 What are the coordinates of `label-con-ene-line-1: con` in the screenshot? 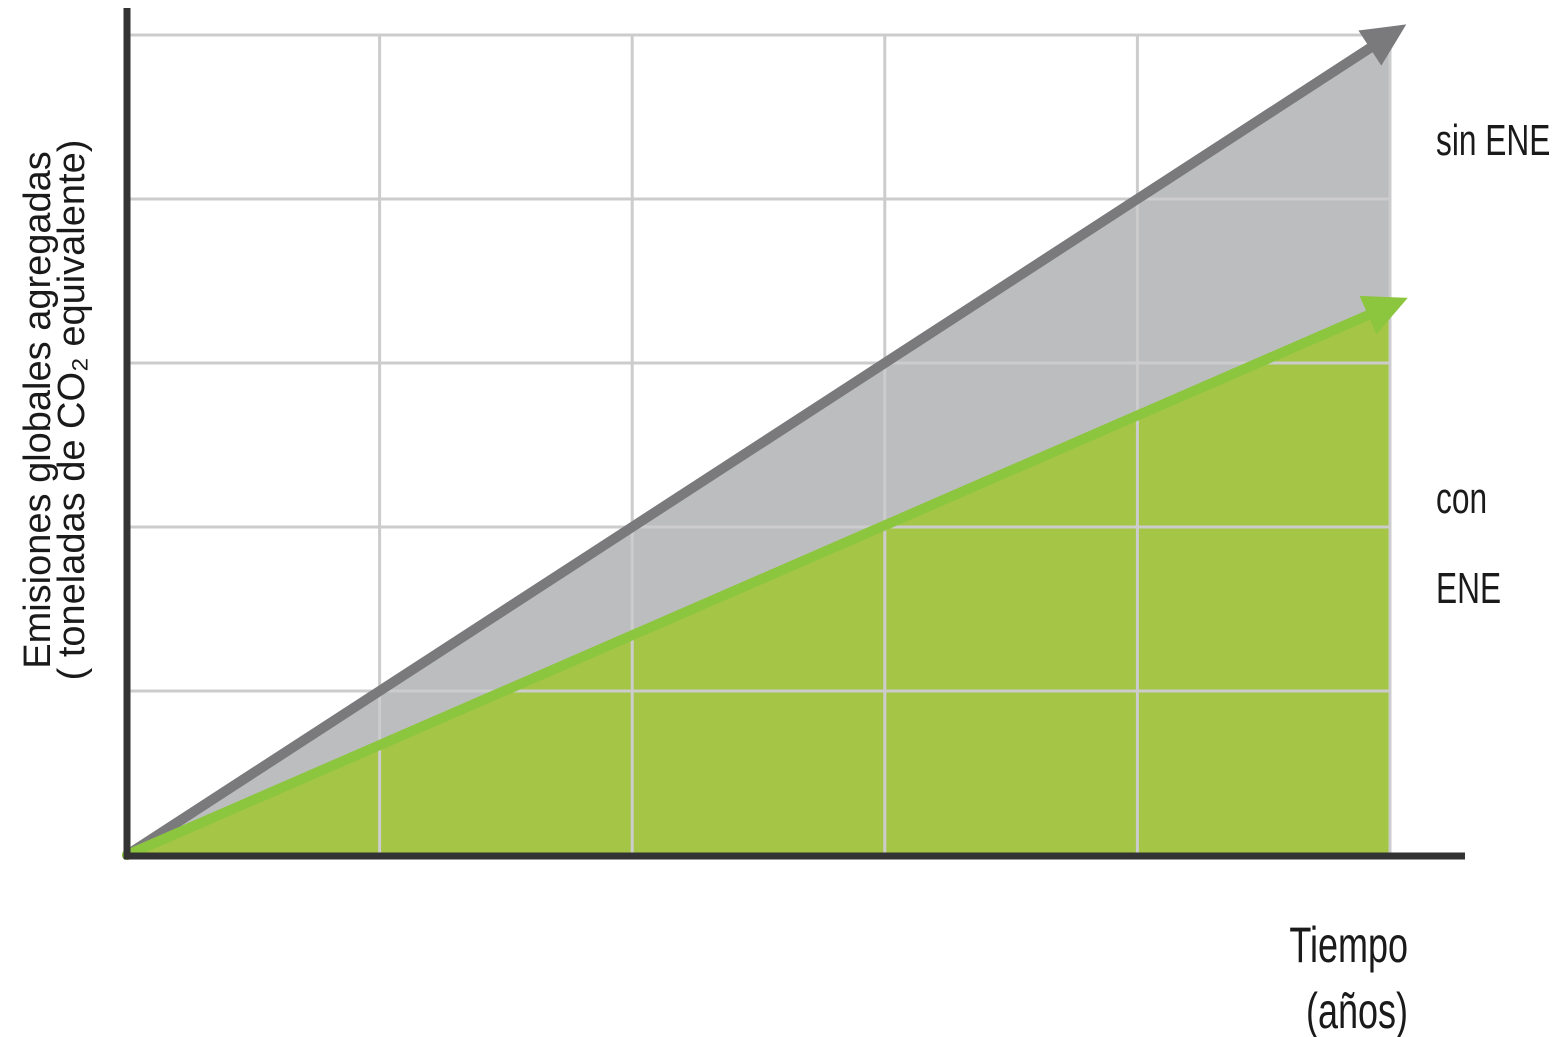 It's located at (1461, 498).